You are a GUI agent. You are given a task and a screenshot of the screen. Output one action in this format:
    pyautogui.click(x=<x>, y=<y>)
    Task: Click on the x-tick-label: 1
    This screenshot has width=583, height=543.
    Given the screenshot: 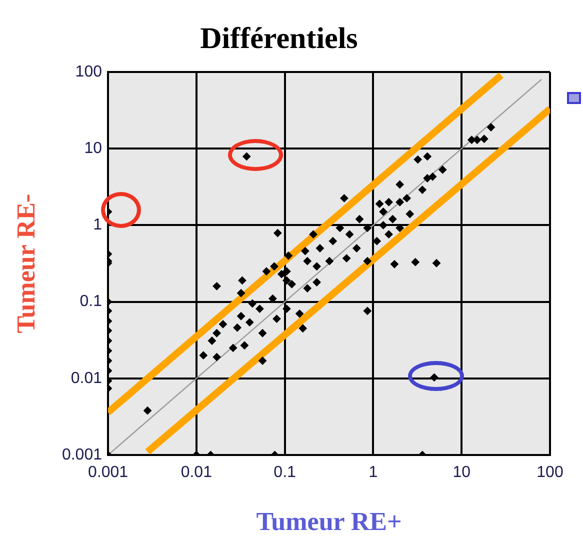 What is the action you would take?
    pyautogui.click(x=373, y=473)
    